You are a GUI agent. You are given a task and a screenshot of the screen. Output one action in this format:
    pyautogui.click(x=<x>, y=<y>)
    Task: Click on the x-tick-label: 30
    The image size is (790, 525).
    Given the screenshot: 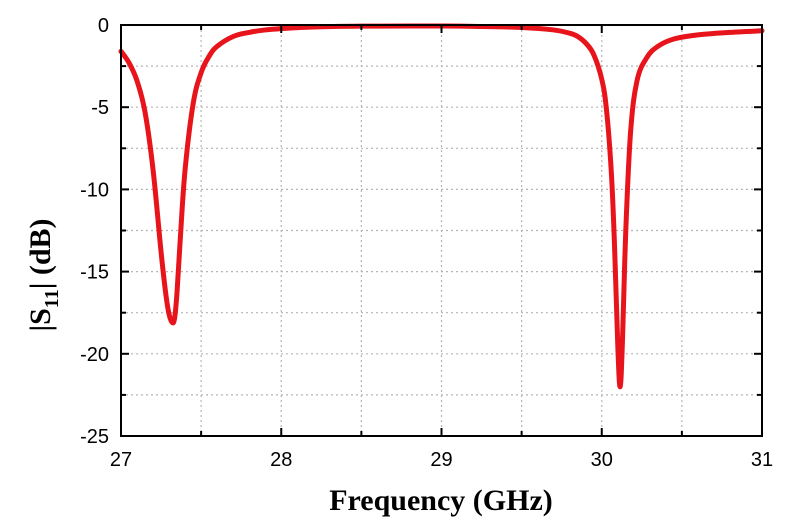 What is the action you would take?
    pyautogui.click(x=602, y=460)
    